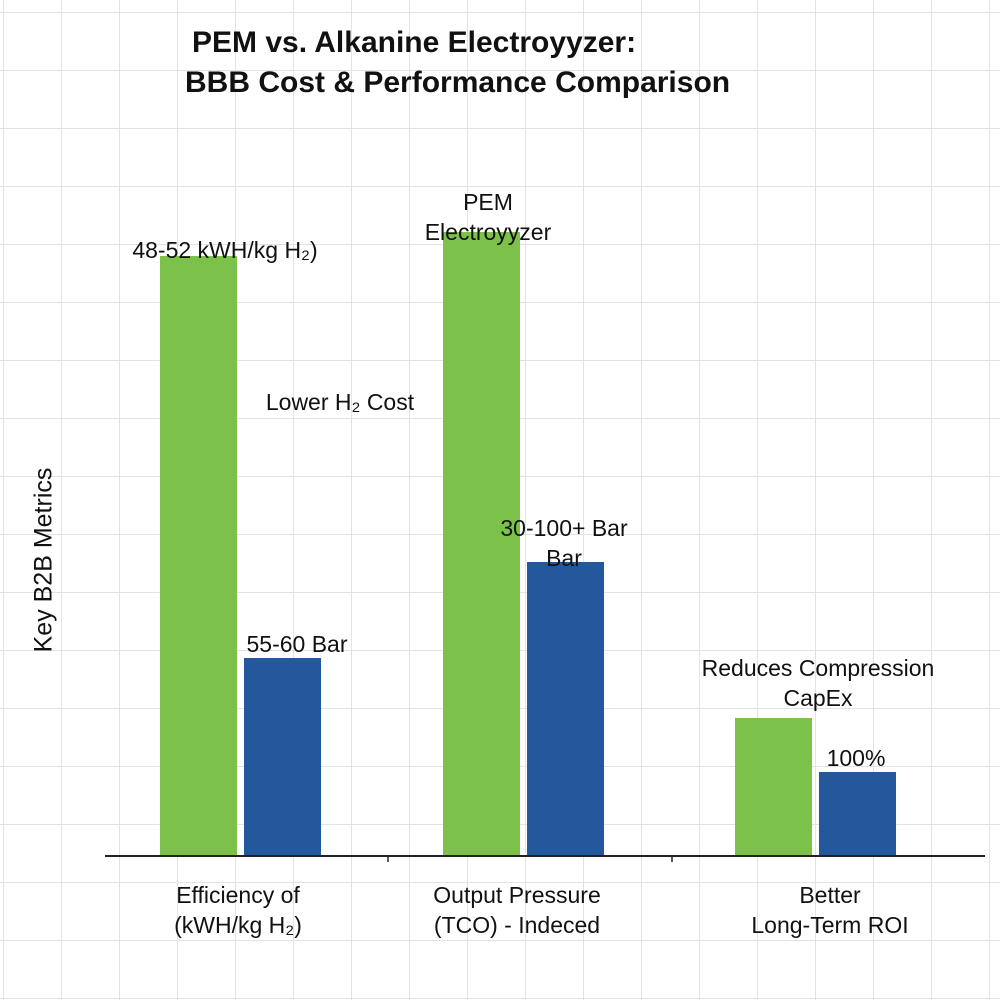  I want to click on annotation-label-2: PEM Electroyyzer, so click(488, 217).